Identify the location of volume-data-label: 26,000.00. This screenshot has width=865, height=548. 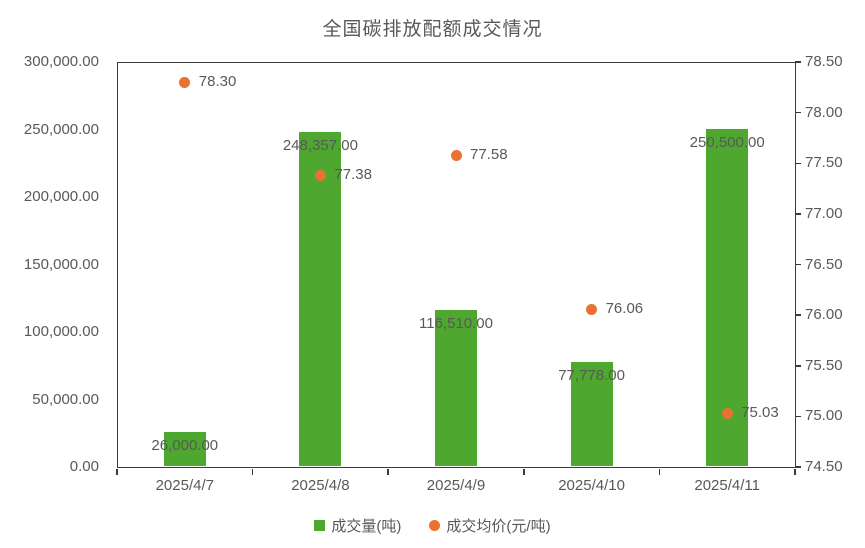
(185, 445).